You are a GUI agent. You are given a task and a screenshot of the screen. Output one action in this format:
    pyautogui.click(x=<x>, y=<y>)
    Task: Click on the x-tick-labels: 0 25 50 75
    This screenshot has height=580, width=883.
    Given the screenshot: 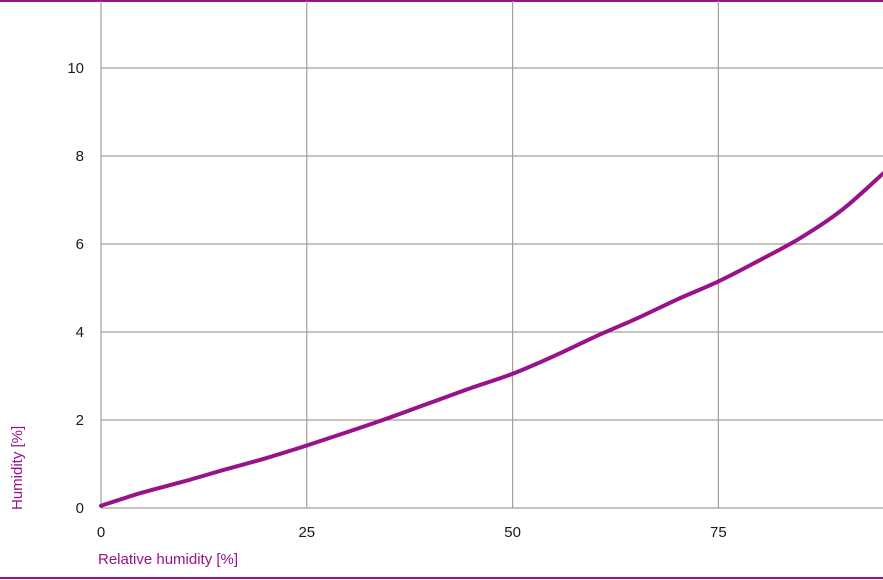 What is the action you would take?
    pyautogui.click(x=412, y=532)
    